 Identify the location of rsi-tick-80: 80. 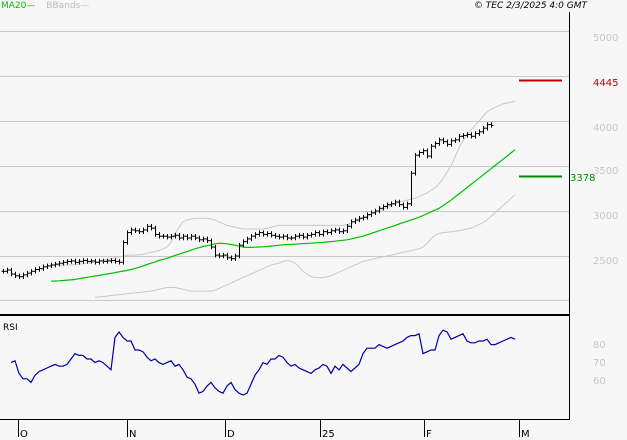
(599, 345).